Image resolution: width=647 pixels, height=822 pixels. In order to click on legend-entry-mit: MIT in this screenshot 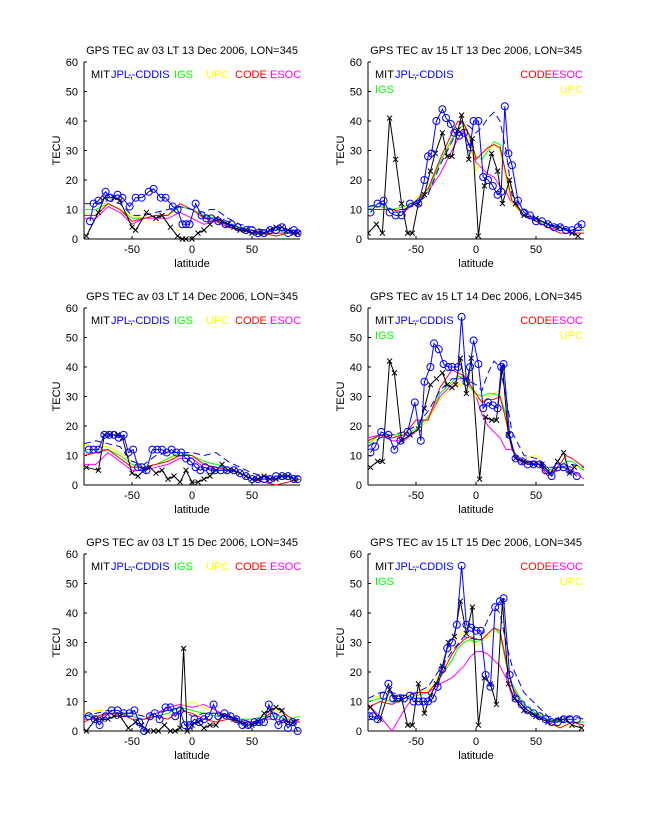, I will do `click(100, 75)`.